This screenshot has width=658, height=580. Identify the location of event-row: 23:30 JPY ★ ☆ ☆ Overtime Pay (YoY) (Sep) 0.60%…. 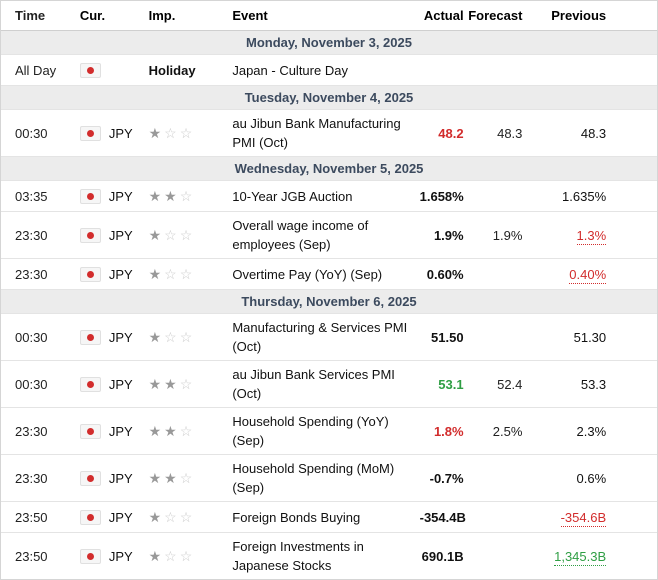
(329, 274).